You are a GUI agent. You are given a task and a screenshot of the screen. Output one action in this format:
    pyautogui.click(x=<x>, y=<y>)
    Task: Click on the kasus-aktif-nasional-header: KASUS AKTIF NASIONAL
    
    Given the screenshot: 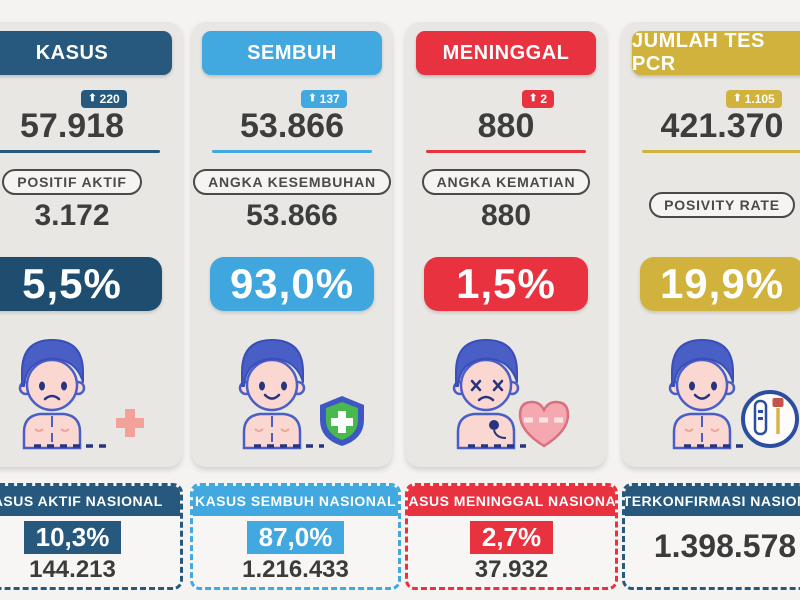 What is the action you would take?
    pyautogui.click(x=90, y=501)
    